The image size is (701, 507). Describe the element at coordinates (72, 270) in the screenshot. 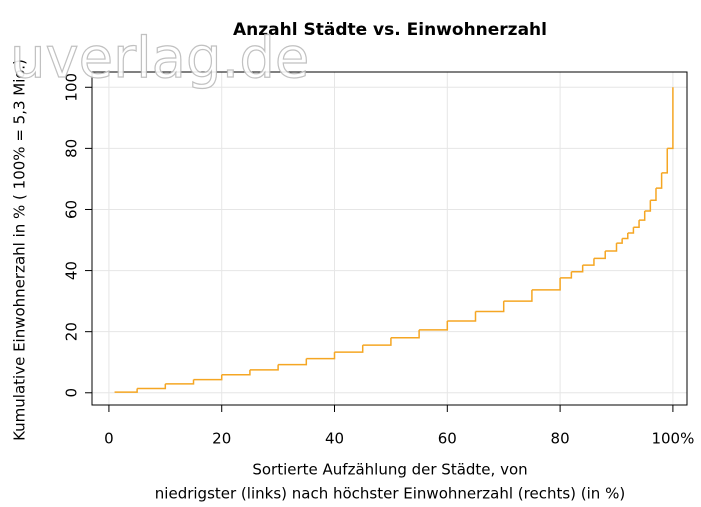

I see `y-tick-label: 40` at that location.